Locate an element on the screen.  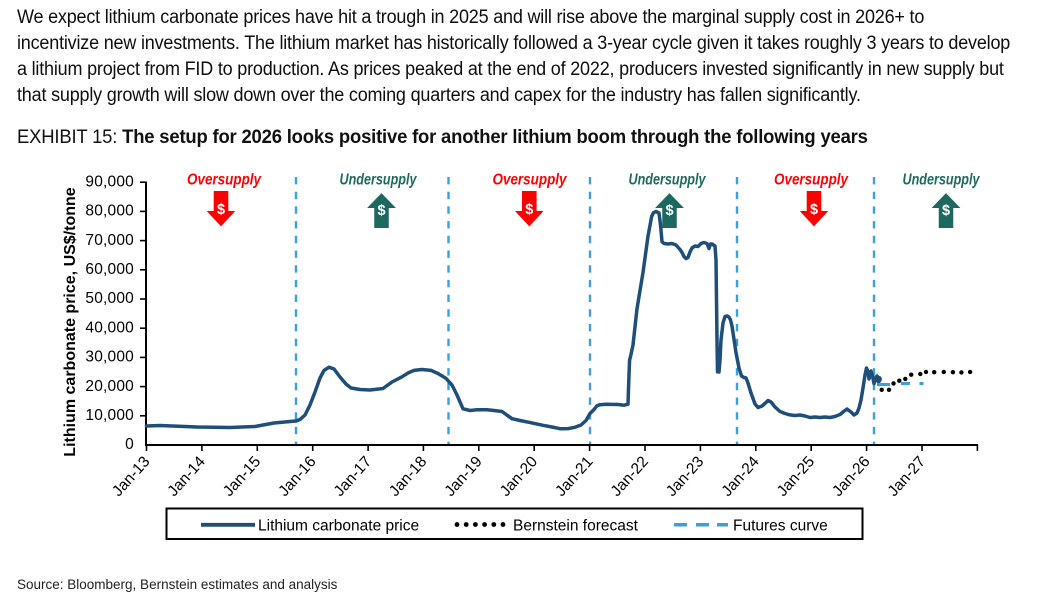
svg-text: 60,000 is located at coordinates (109, 269).